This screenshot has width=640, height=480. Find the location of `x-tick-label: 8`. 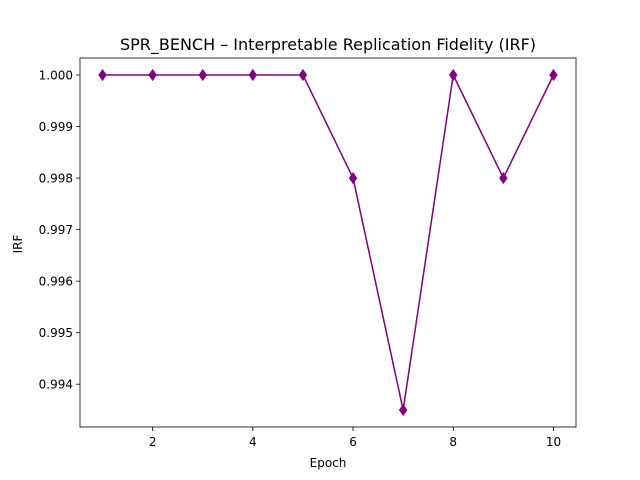

x-tick-label: 8 is located at coordinates (453, 442).